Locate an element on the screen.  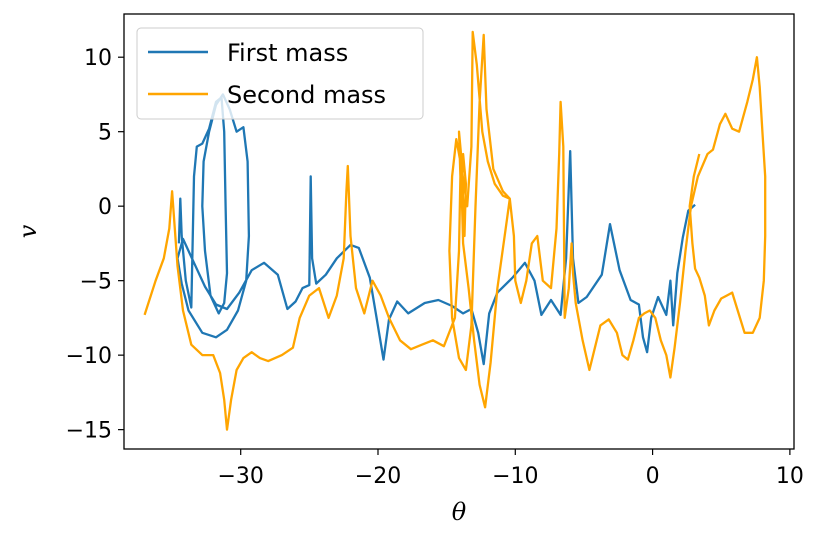
x-axis-ticks: −30 −20 −10 0 10 is located at coordinates (510, 469).